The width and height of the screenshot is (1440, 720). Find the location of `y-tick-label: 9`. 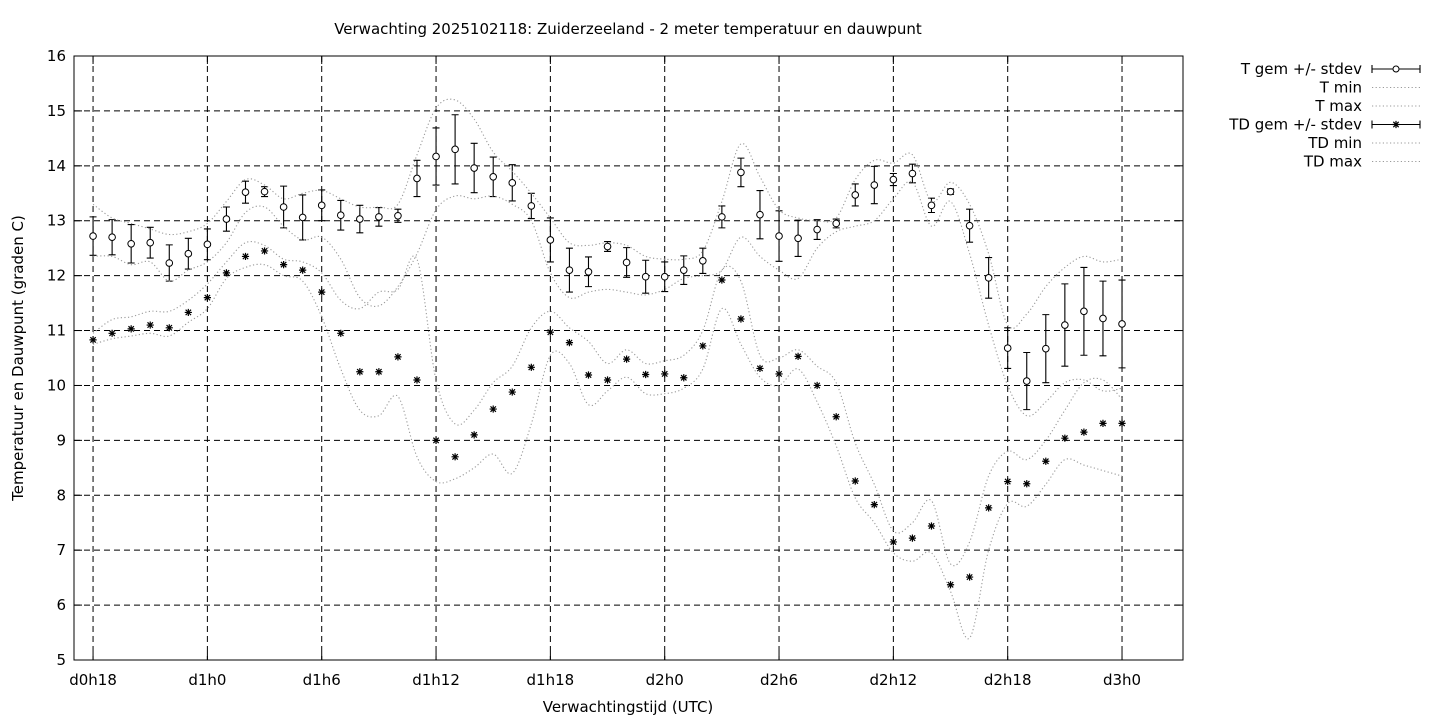

y-tick-label: 9 is located at coordinates (61, 440).